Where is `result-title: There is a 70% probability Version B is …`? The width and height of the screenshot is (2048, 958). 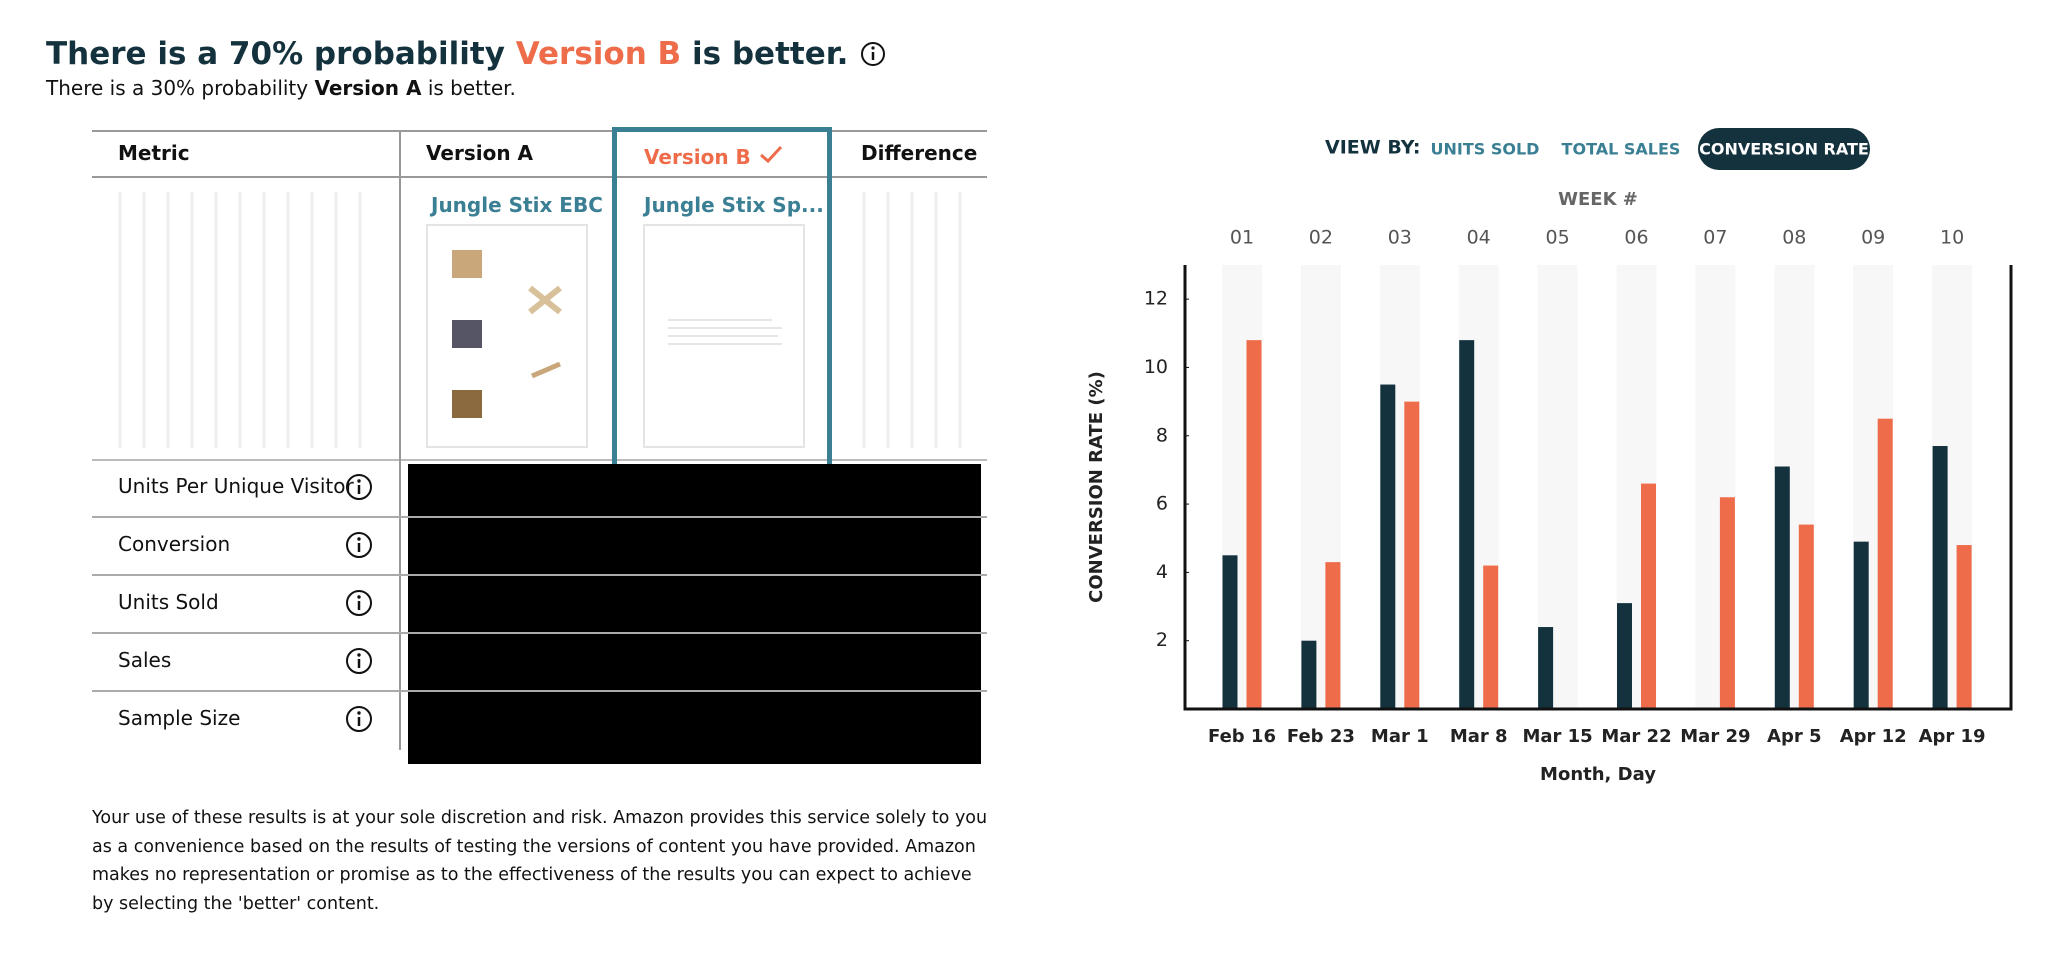
result-title: There is a 70% probability Version B is … is located at coordinates (466, 54).